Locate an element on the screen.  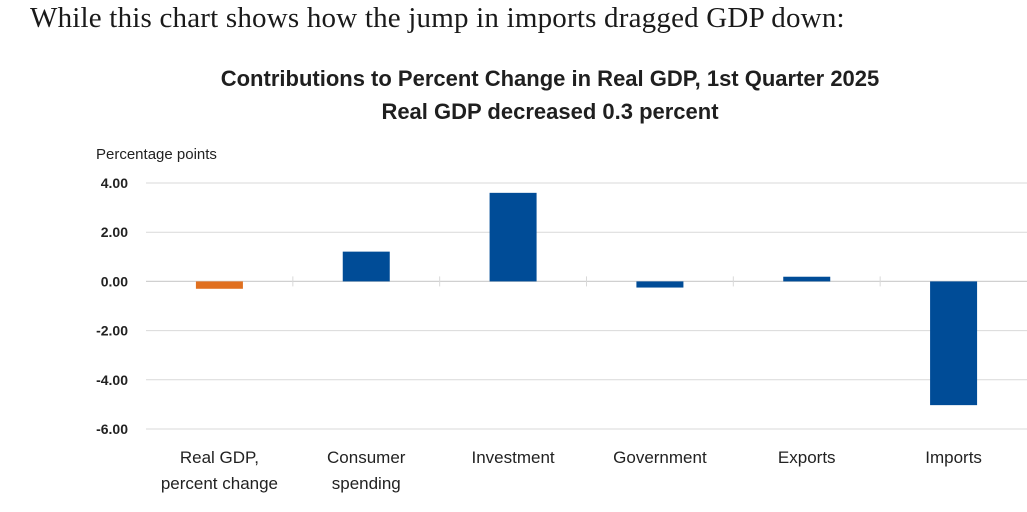
y-tick-label: -6.00 is located at coordinates (112, 429).